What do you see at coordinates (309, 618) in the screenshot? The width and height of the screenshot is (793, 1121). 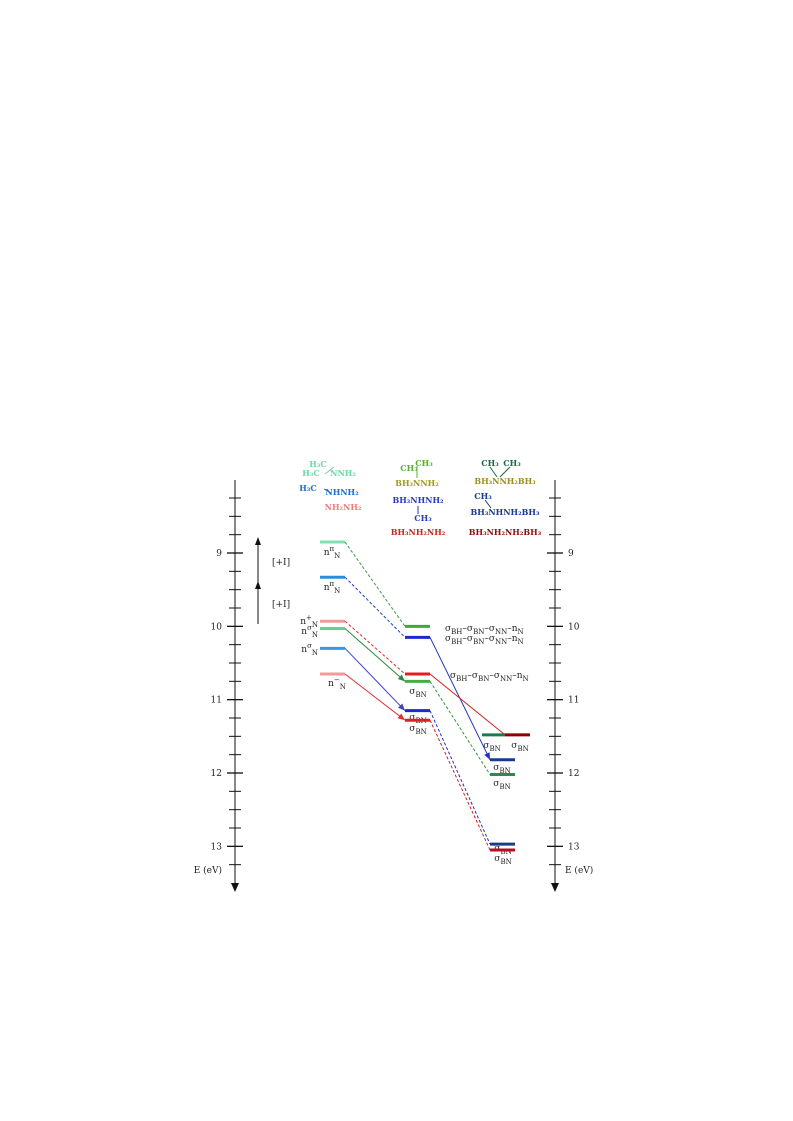 I see `label-part: +` at bounding box center [309, 618].